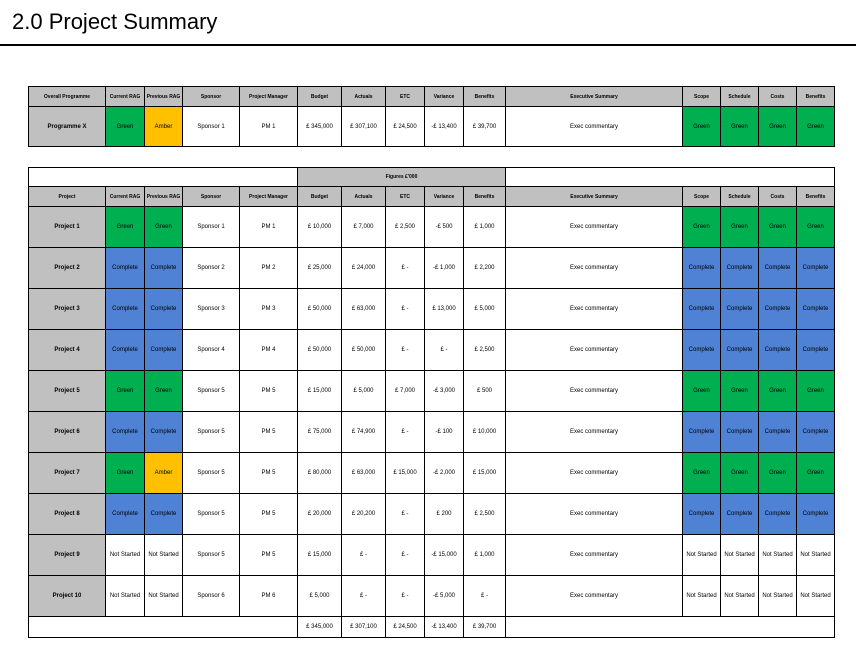  What do you see at coordinates (484, 126) in the screenshot?
I see `benefits-cell: £ 39,700` at bounding box center [484, 126].